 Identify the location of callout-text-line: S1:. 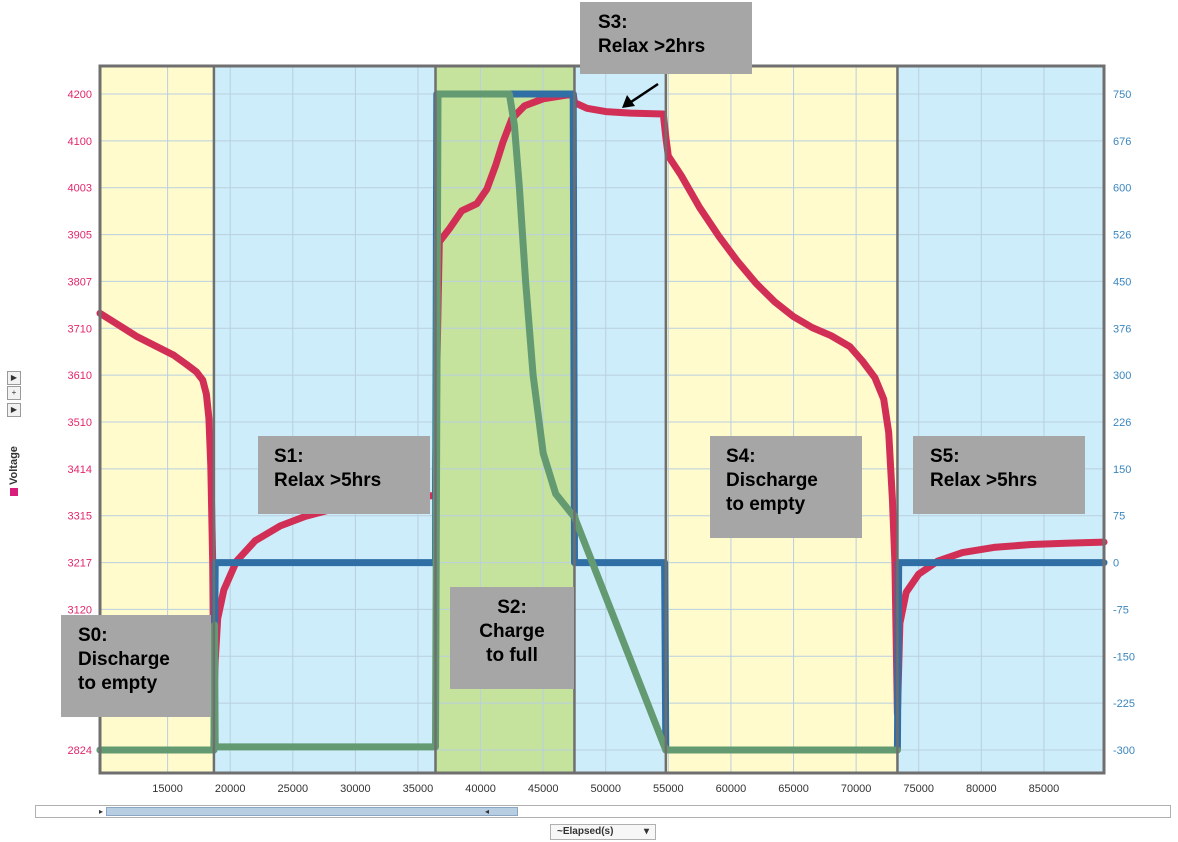
(289, 456).